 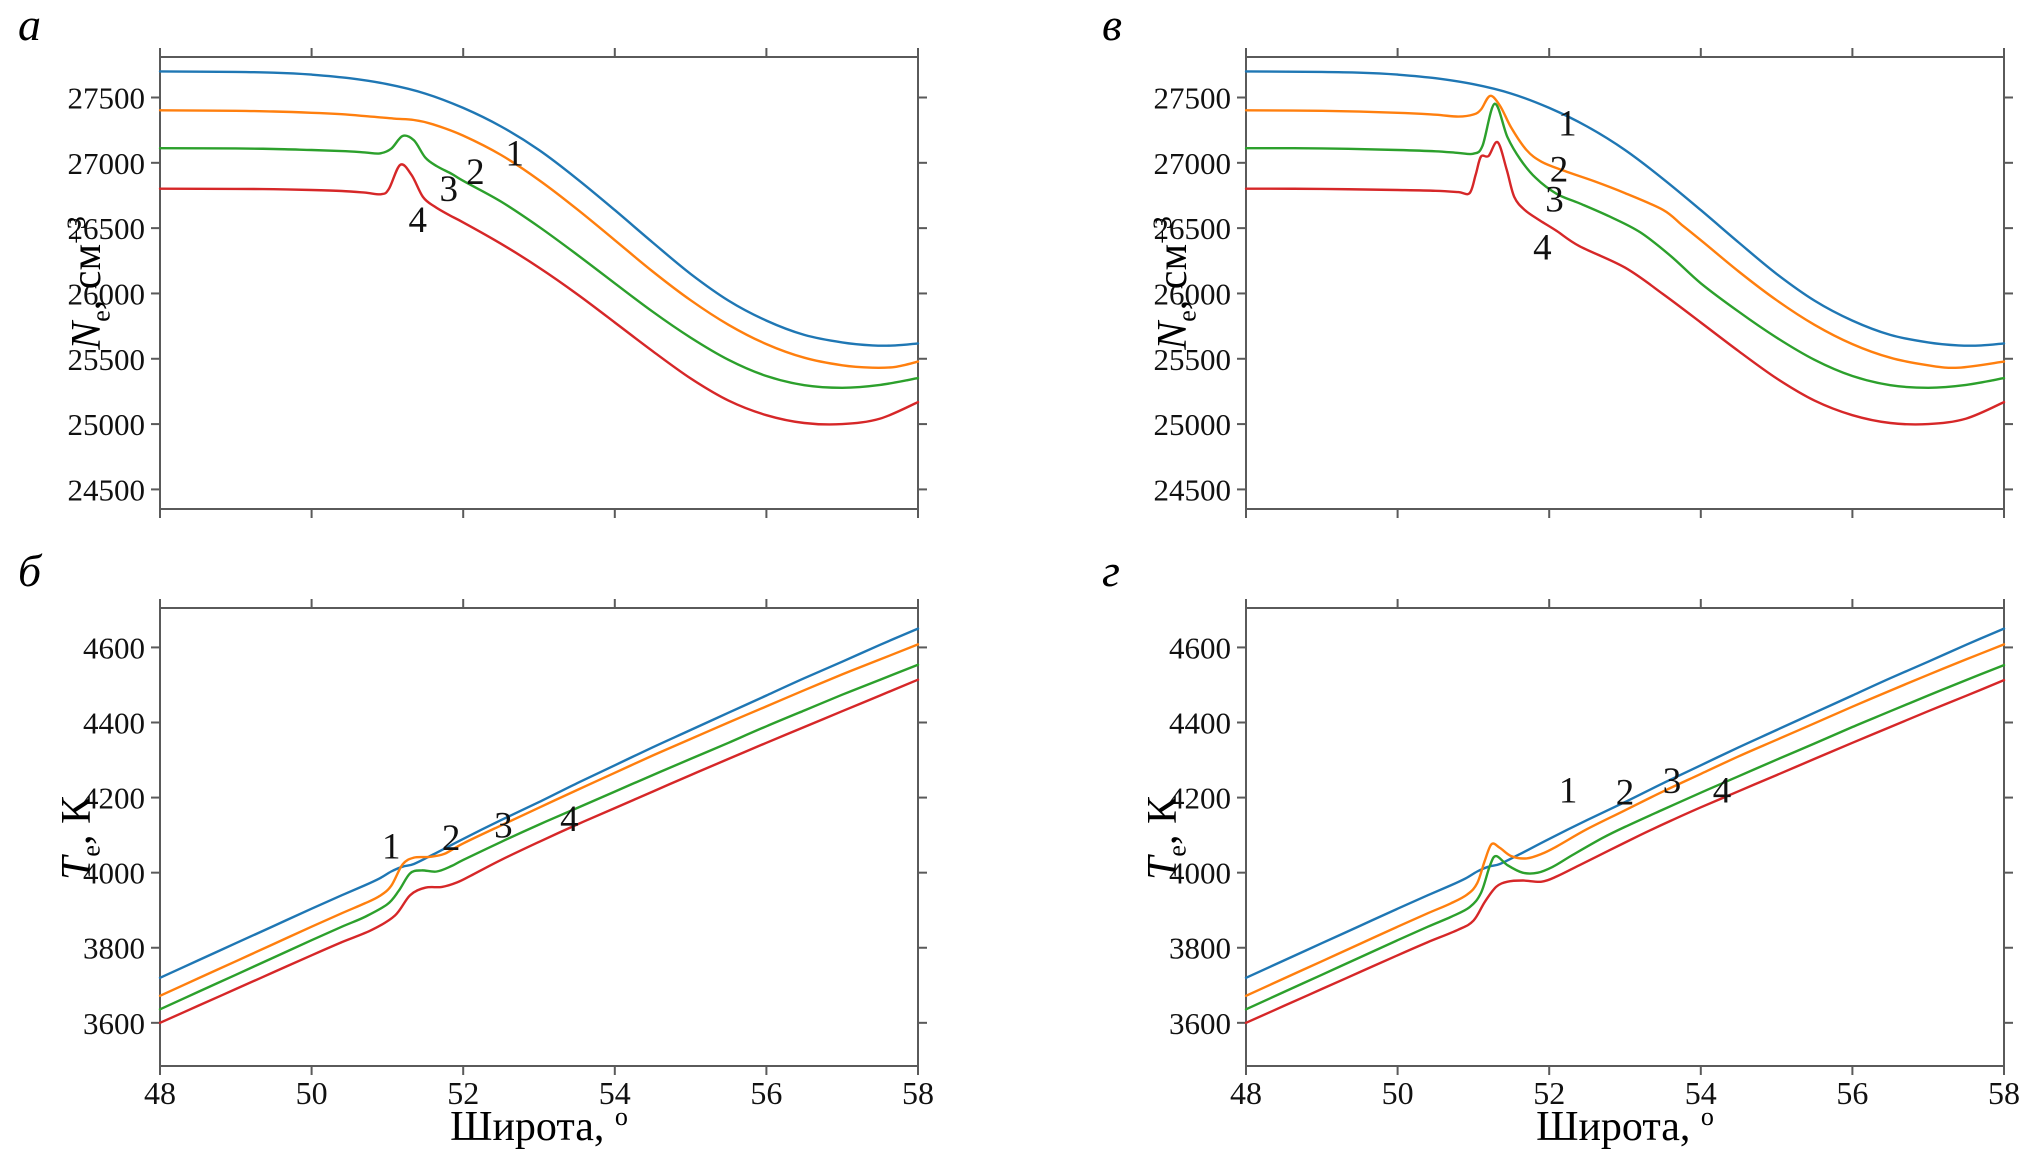 I want to click on ne-exponent: −3, so click(x=76, y=230).